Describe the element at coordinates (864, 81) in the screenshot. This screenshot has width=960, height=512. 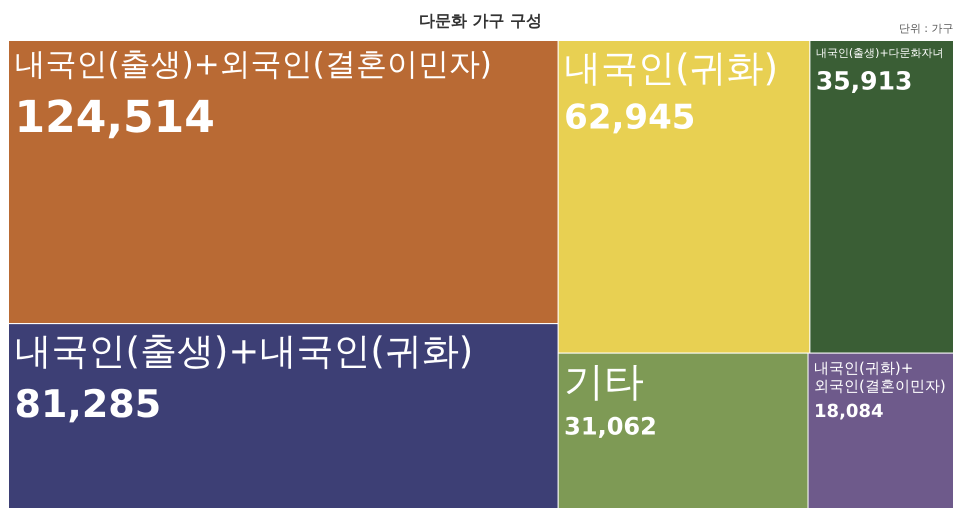
I see `data-label: 35,913` at that location.